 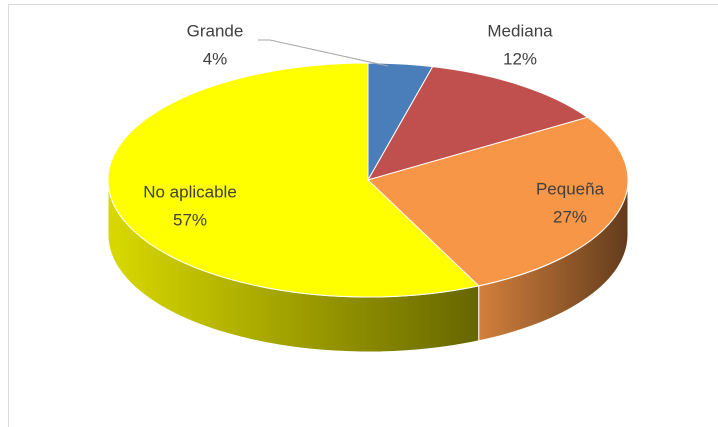 I want to click on data-label-name: Pequeña, so click(x=570, y=188).